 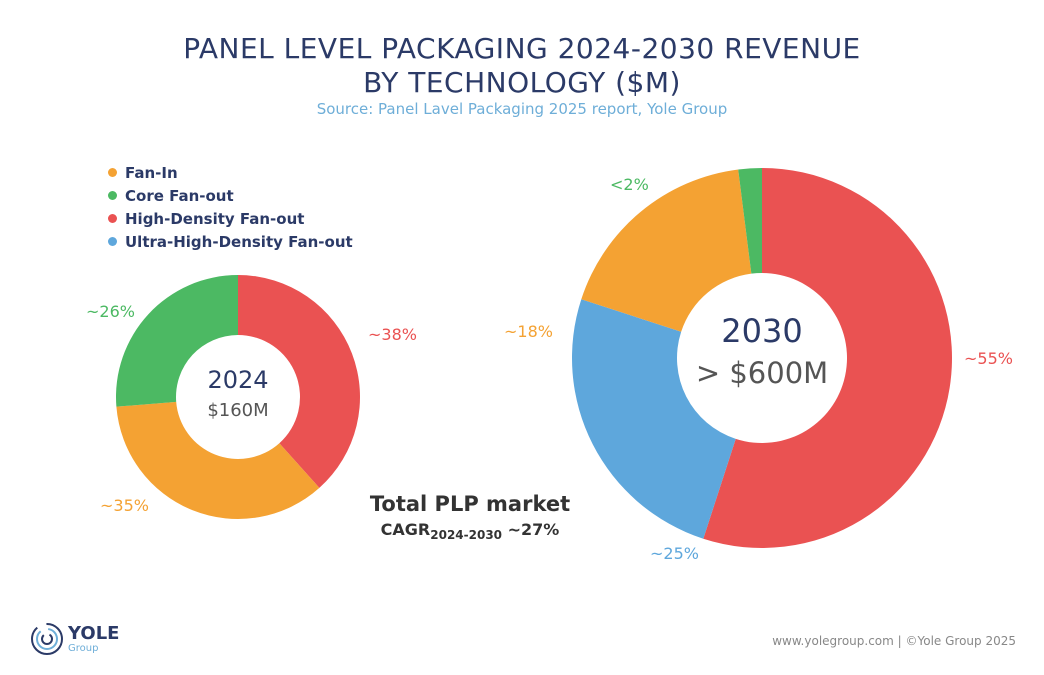 I want to click on legend-item: Core Fan-out, so click(x=230, y=195).